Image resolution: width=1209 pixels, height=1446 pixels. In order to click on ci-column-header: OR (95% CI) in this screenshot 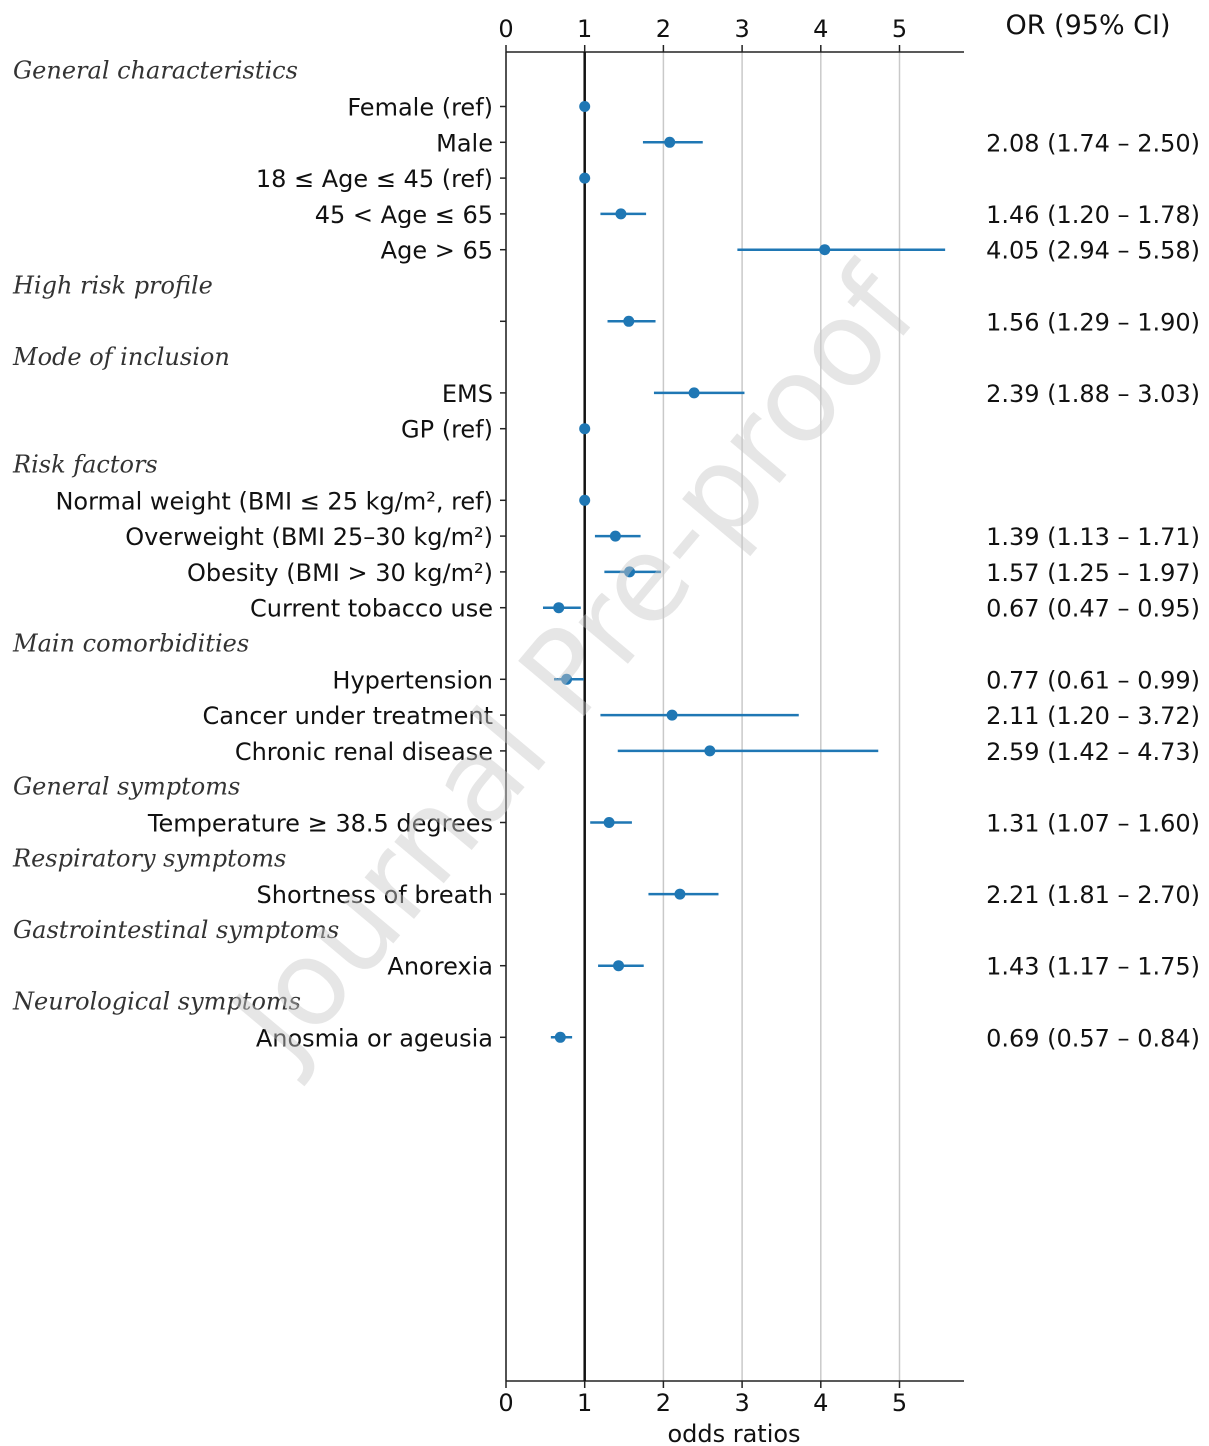, I will do `click(1087, 25)`.